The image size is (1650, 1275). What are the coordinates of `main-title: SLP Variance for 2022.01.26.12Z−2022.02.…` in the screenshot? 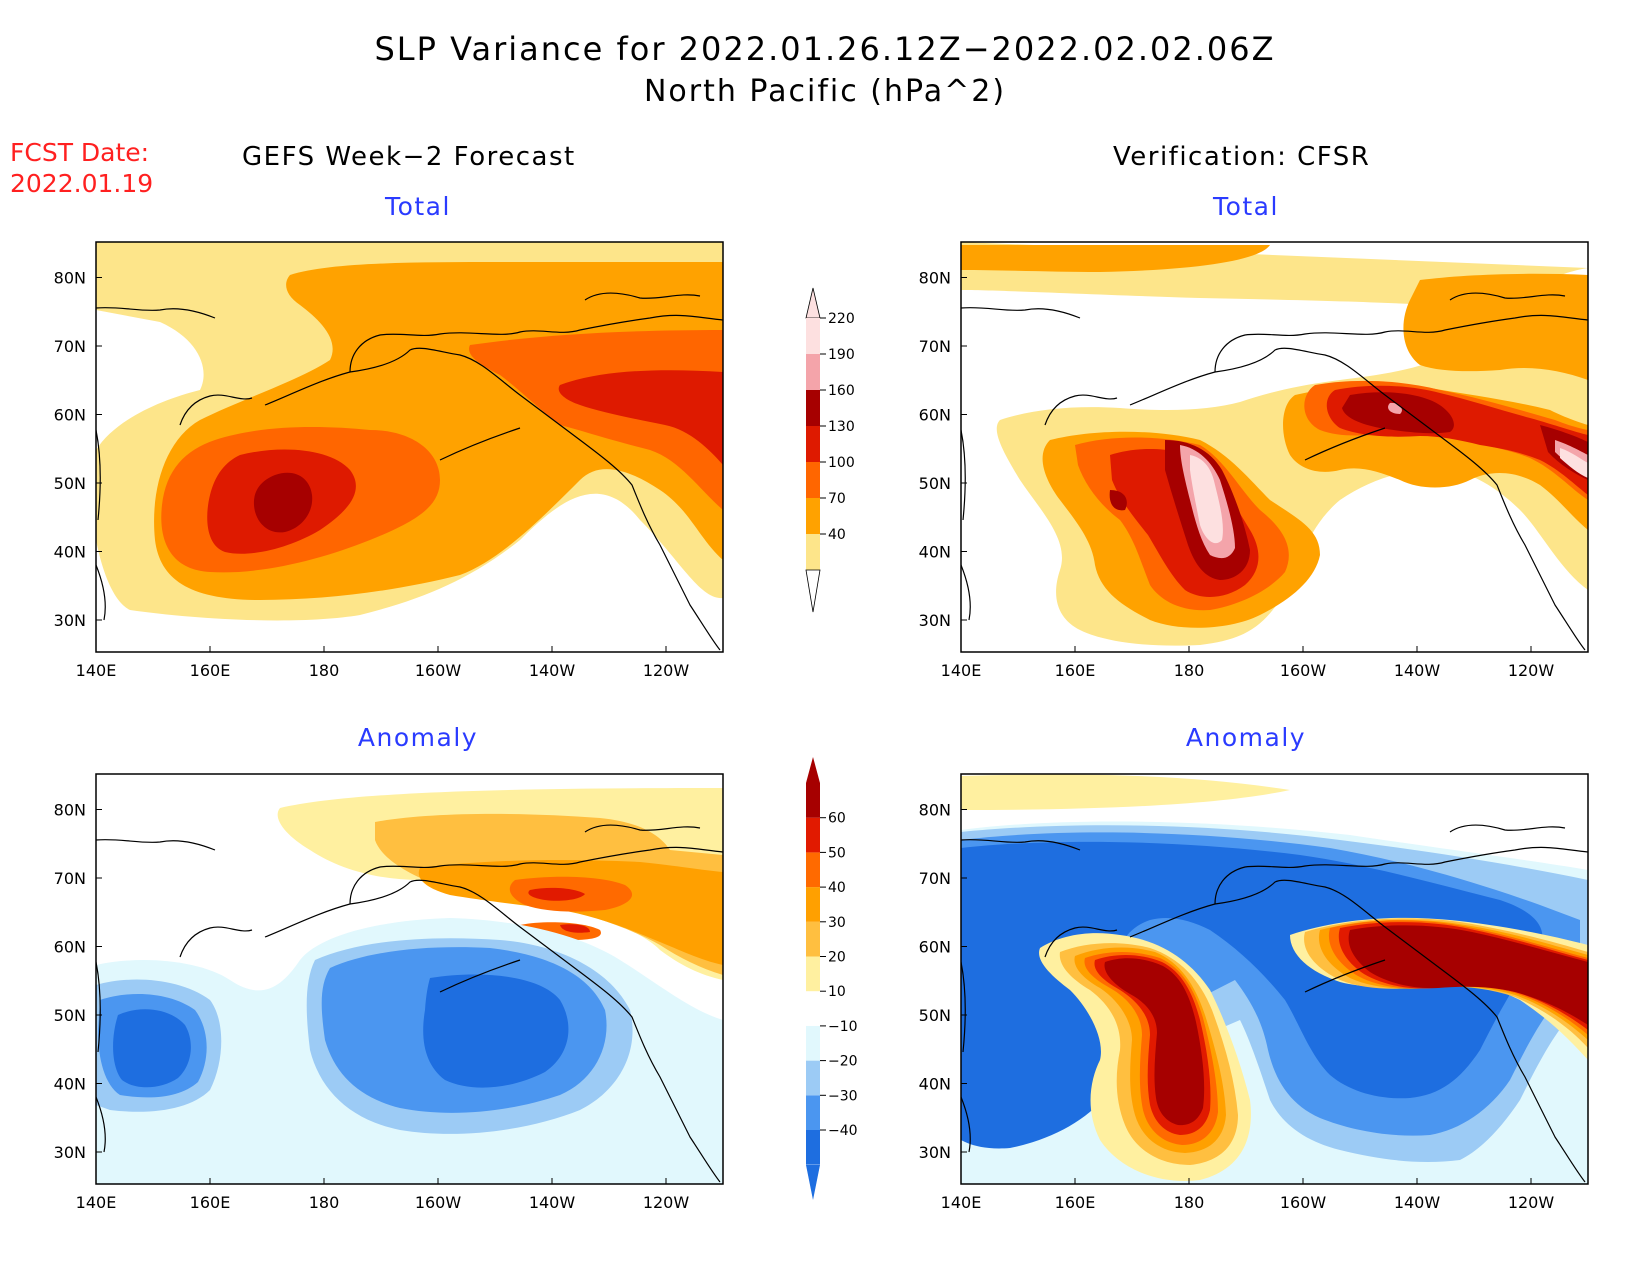 It's located at (825, 49).